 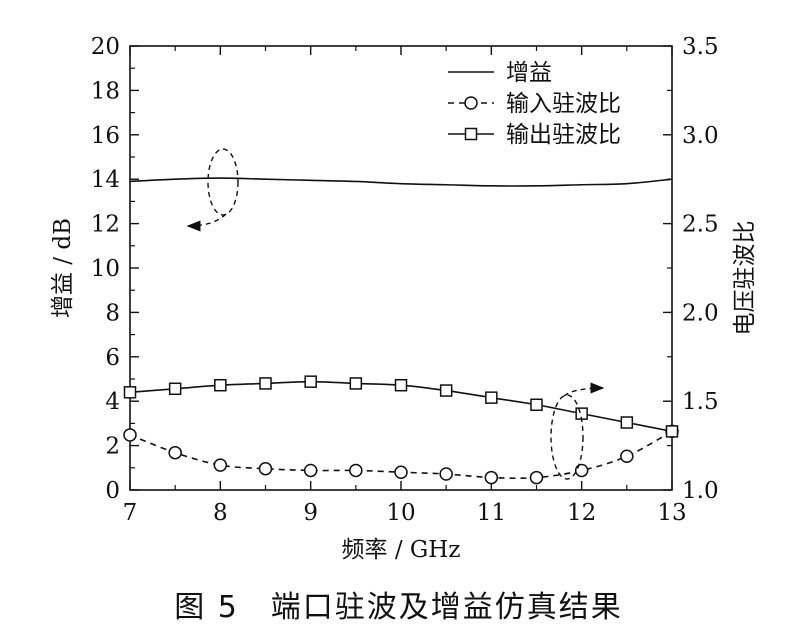 What do you see at coordinates (105, 180) in the screenshot?
I see `y-left-tick-label: 14` at bounding box center [105, 180].